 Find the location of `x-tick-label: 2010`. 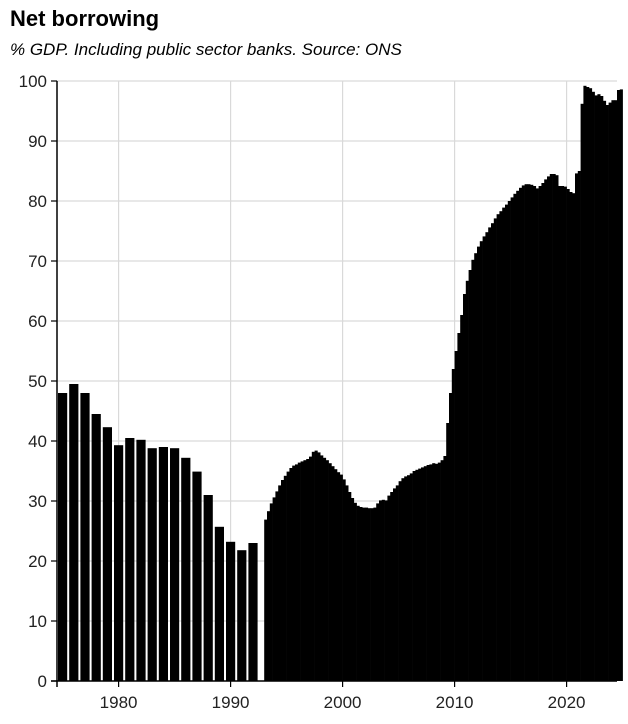

x-tick-label: 2010 is located at coordinates (455, 702).